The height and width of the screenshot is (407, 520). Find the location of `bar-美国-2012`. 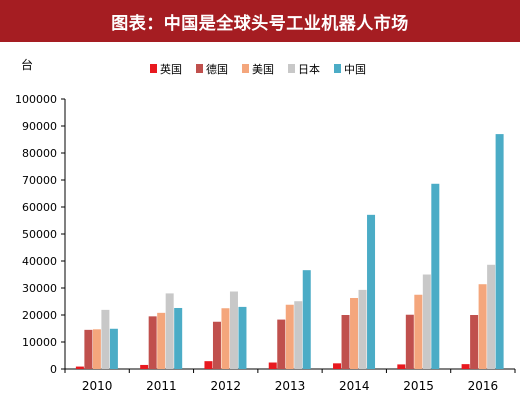

bar-美国-2012 is located at coordinates (225, 338).